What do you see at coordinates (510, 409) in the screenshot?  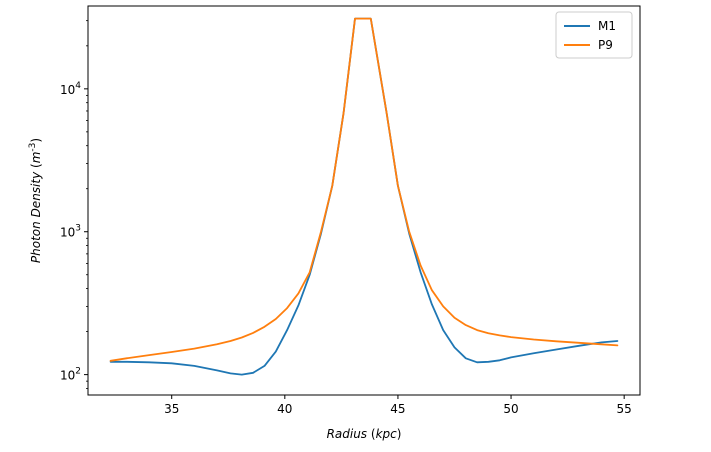 I see `x-tick-label: 50` at bounding box center [510, 409].